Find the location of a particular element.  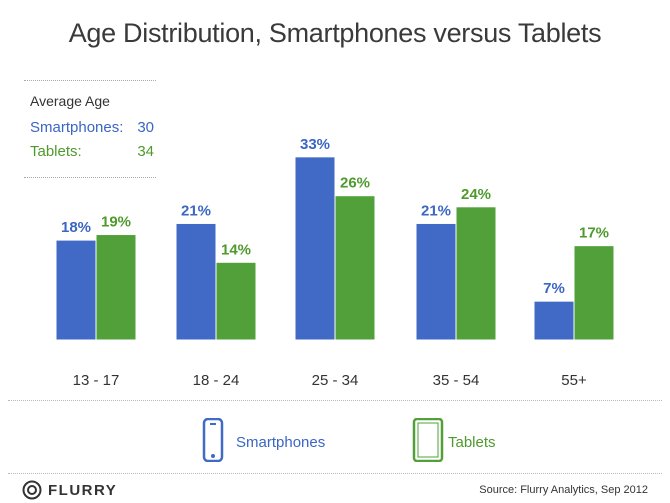

data-label-smartphones-4: 21% is located at coordinates (436, 210).